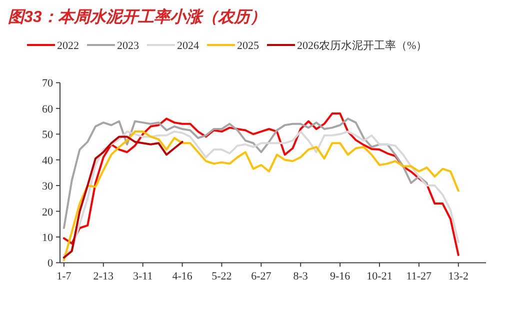  What do you see at coordinates (48, 186) in the screenshot?
I see `y-tick-label: 30` at bounding box center [48, 186].